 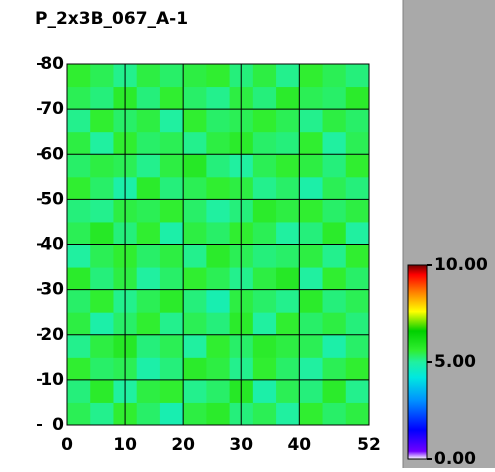 I want to click on y-tick-label: 0, so click(x=58, y=425).